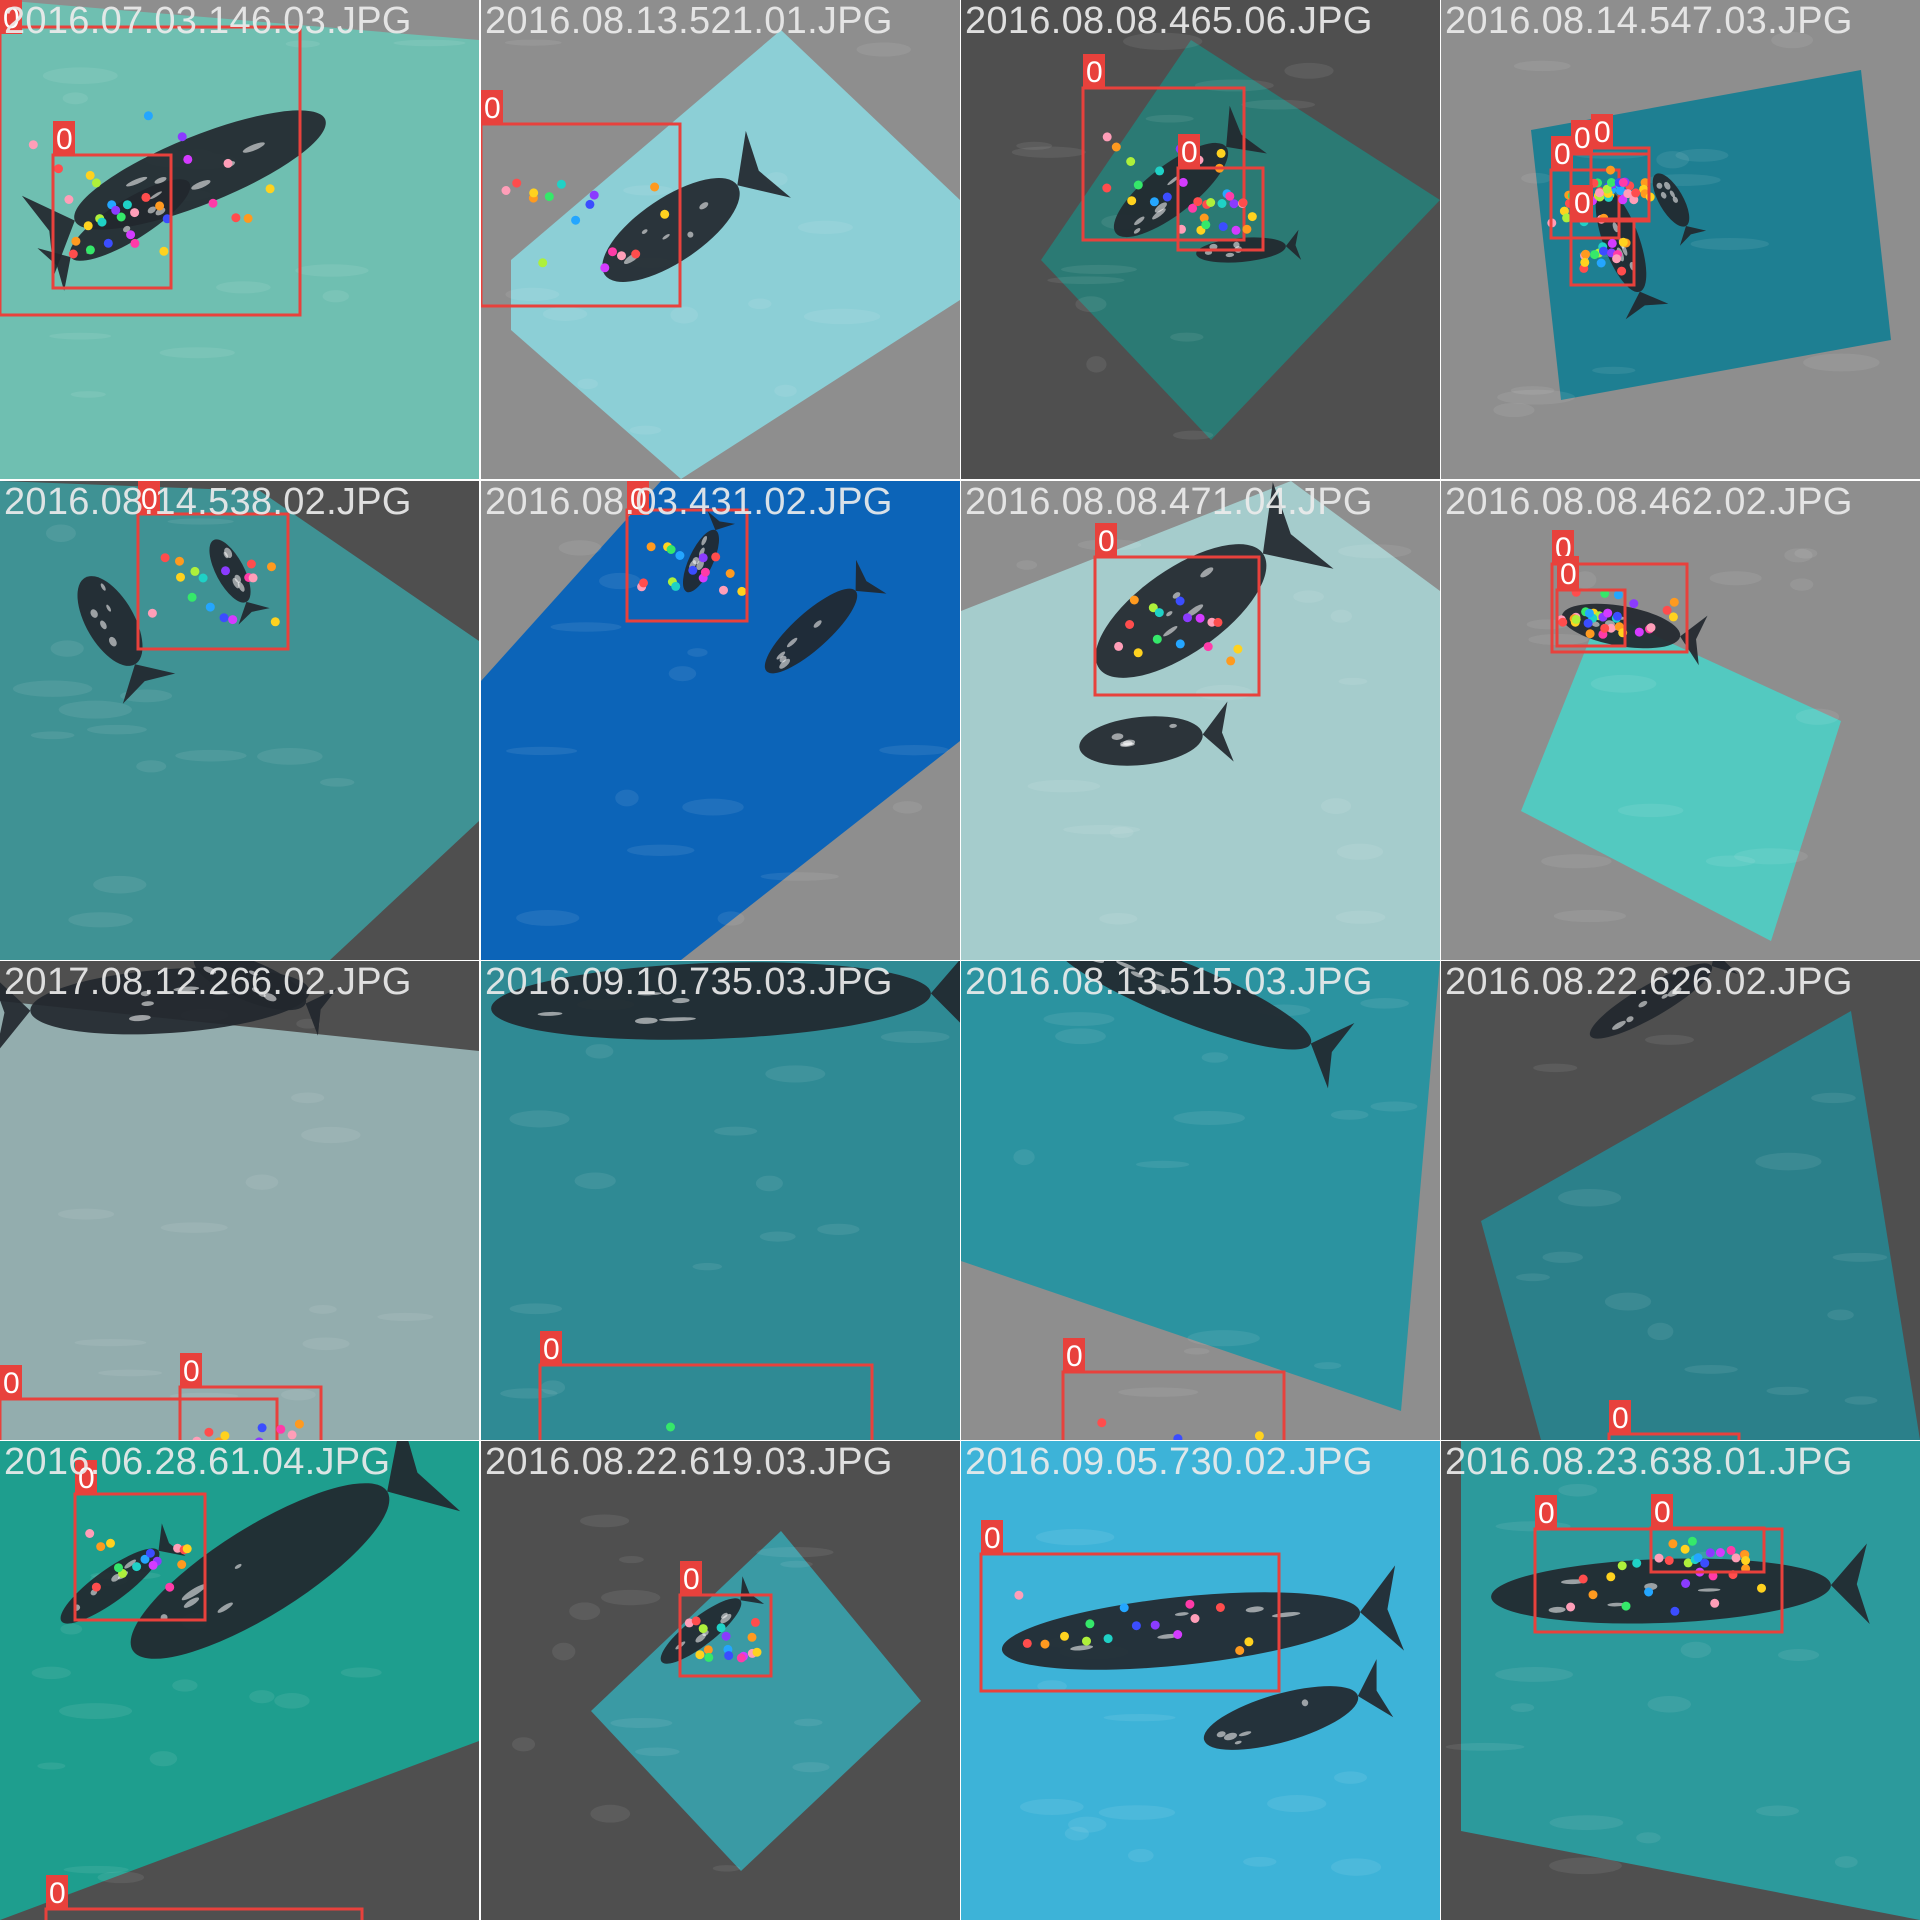  I want to click on grid-tile: 0 0 2016.06.28.61.04.JPG, so click(239, 1680).